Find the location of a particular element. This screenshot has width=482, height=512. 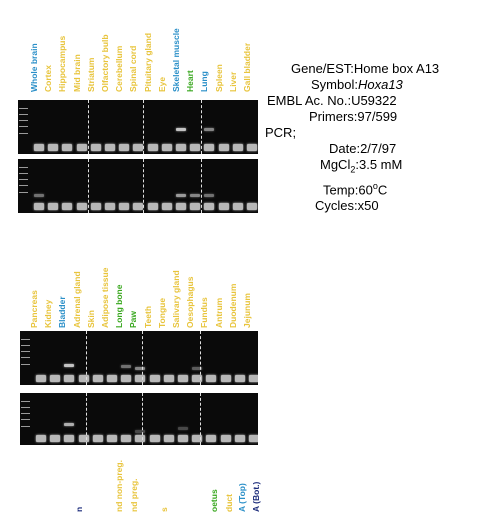

date-row: Date:2/7/97 is located at coordinates (363, 148).